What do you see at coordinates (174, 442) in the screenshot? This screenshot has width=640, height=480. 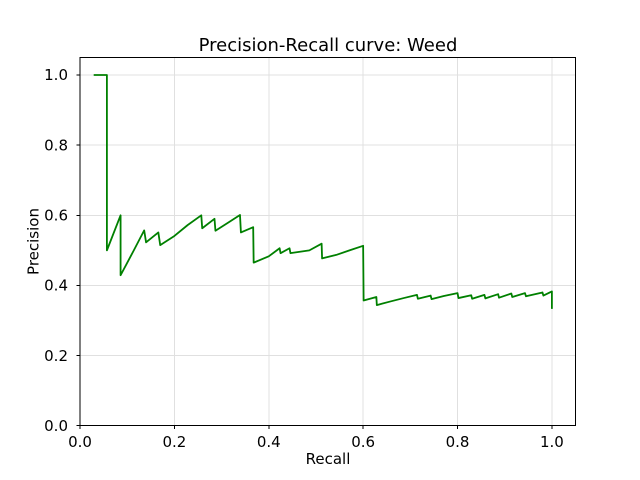 I see `x-tick-label: 0.2` at bounding box center [174, 442].